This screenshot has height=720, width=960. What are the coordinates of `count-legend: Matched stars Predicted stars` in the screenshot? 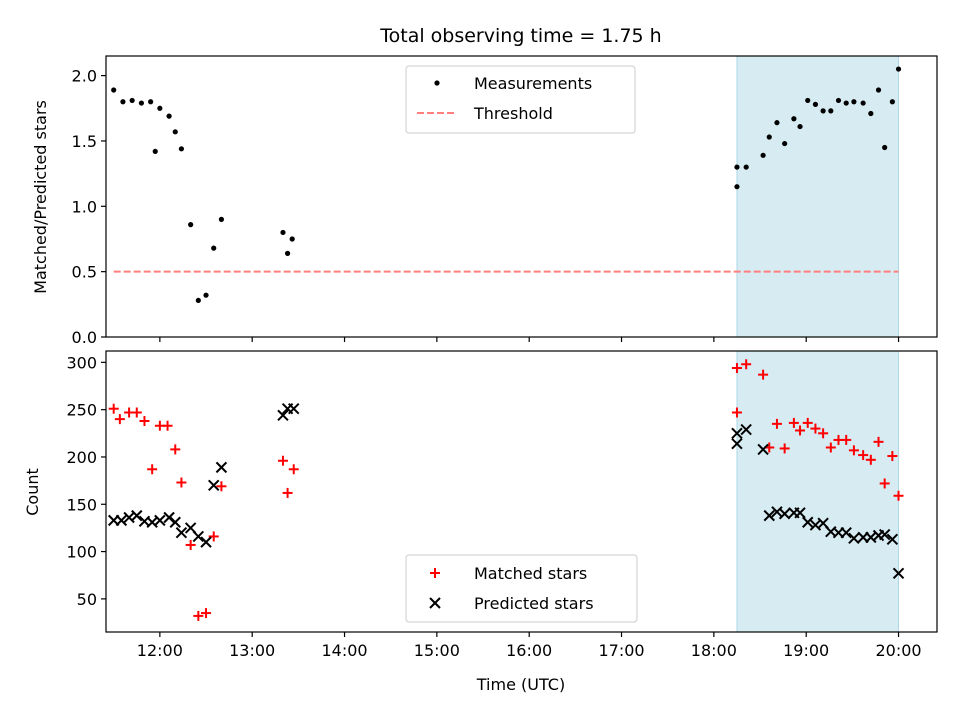 It's located at (521, 588).